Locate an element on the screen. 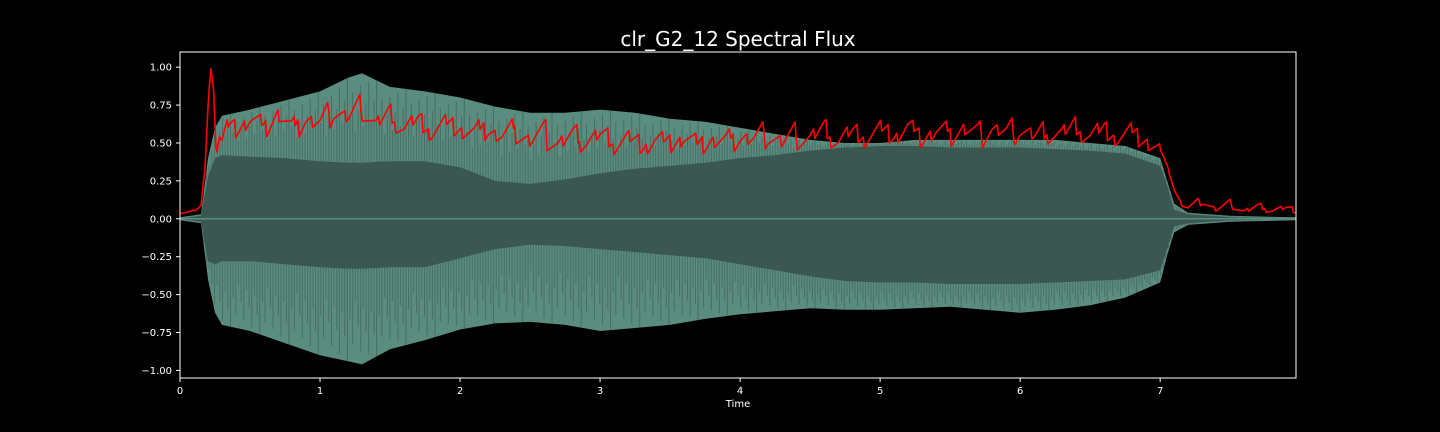 The width and height of the screenshot is (1440, 432). y-axis: 1.00 0.75 0.50 0.25 0.00 −0.25 −0.50 −0.75 −1.00 is located at coordinates (160, 220).